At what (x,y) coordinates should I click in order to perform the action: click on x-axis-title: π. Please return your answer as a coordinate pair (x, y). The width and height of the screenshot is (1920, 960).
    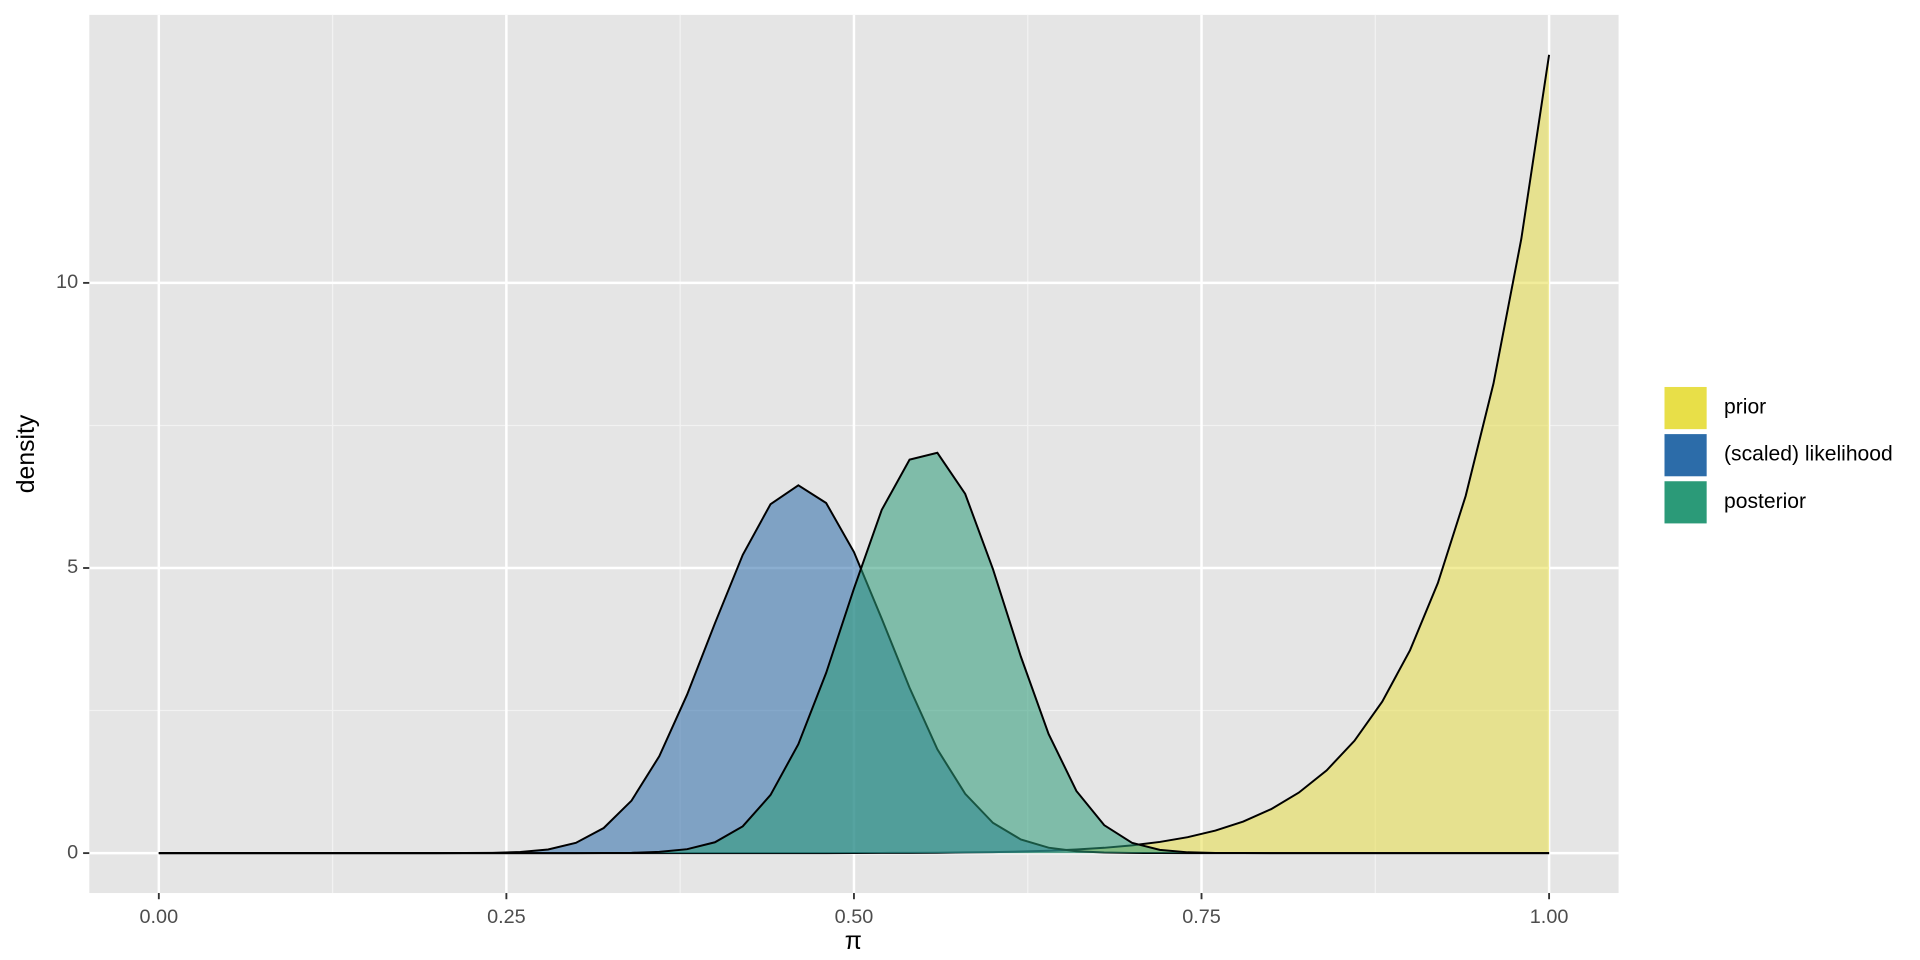
    Looking at the image, I should click on (853, 941).